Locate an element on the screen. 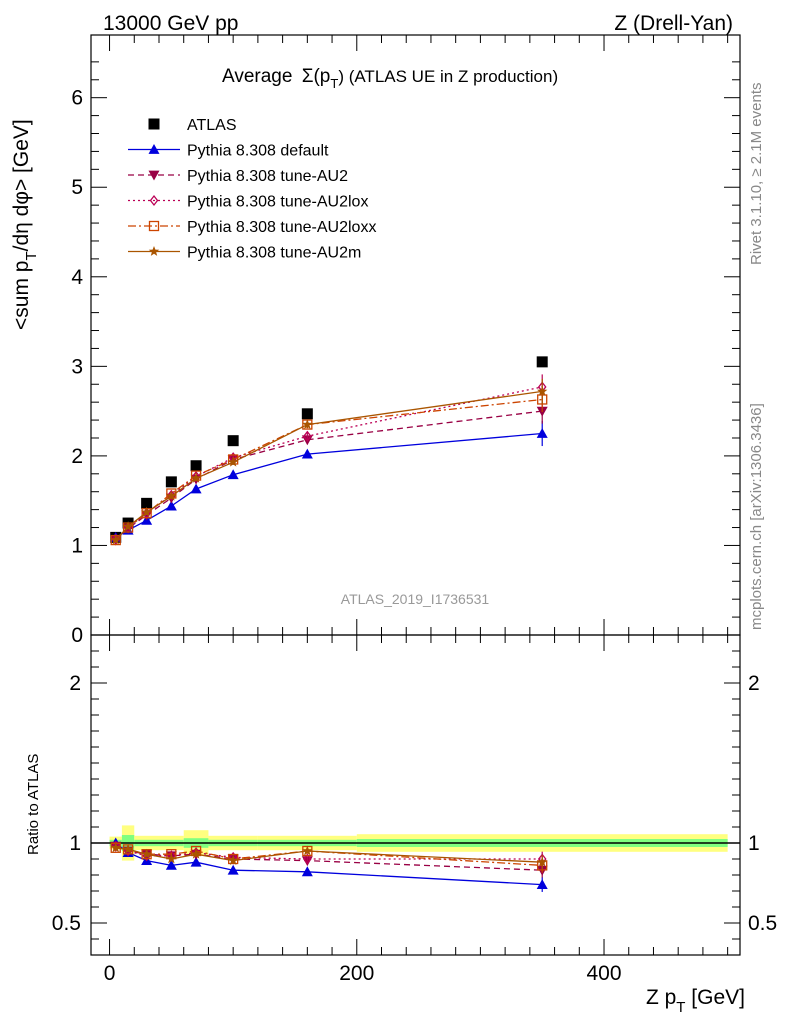 Image resolution: width=786 pixels, height=1024 pixels. ratio-ytick-label: 2 is located at coordinates (75, 683).